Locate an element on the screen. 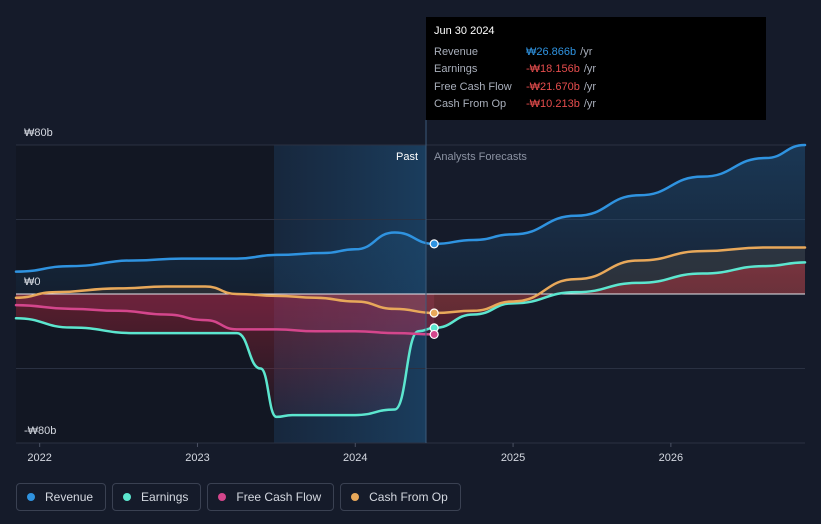 This screenshot has height=524, width=821. past-label: Past is located at coordinates (407, 157).